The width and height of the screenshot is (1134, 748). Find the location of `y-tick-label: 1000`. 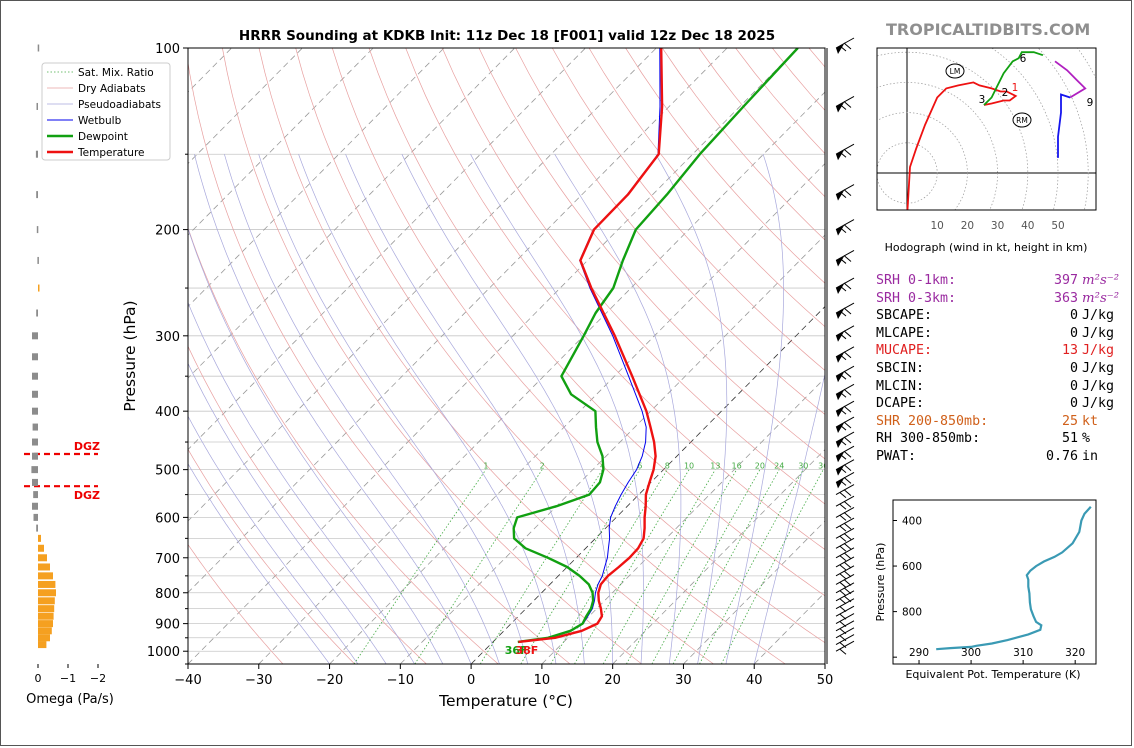

y-tick-label: 1000 is located at coordinates (163, 652).